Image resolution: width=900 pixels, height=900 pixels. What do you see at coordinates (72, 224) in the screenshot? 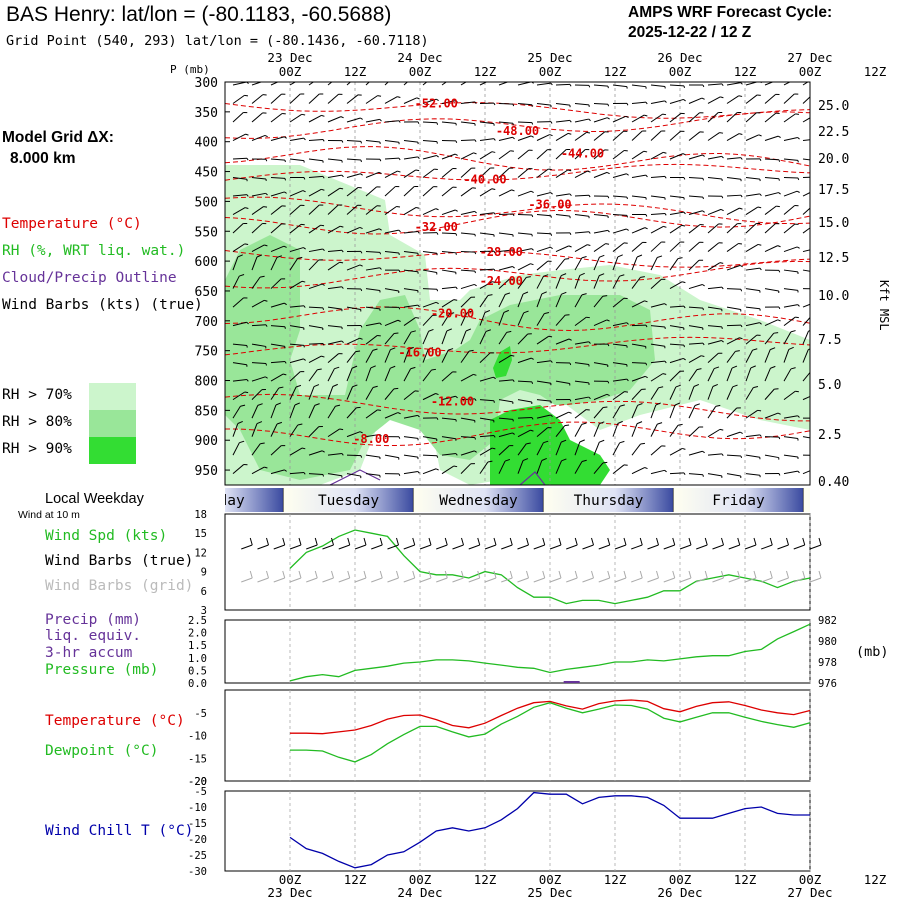
I see `legend-temperature: Temperature (°C)` at bounding box center [72, 224].